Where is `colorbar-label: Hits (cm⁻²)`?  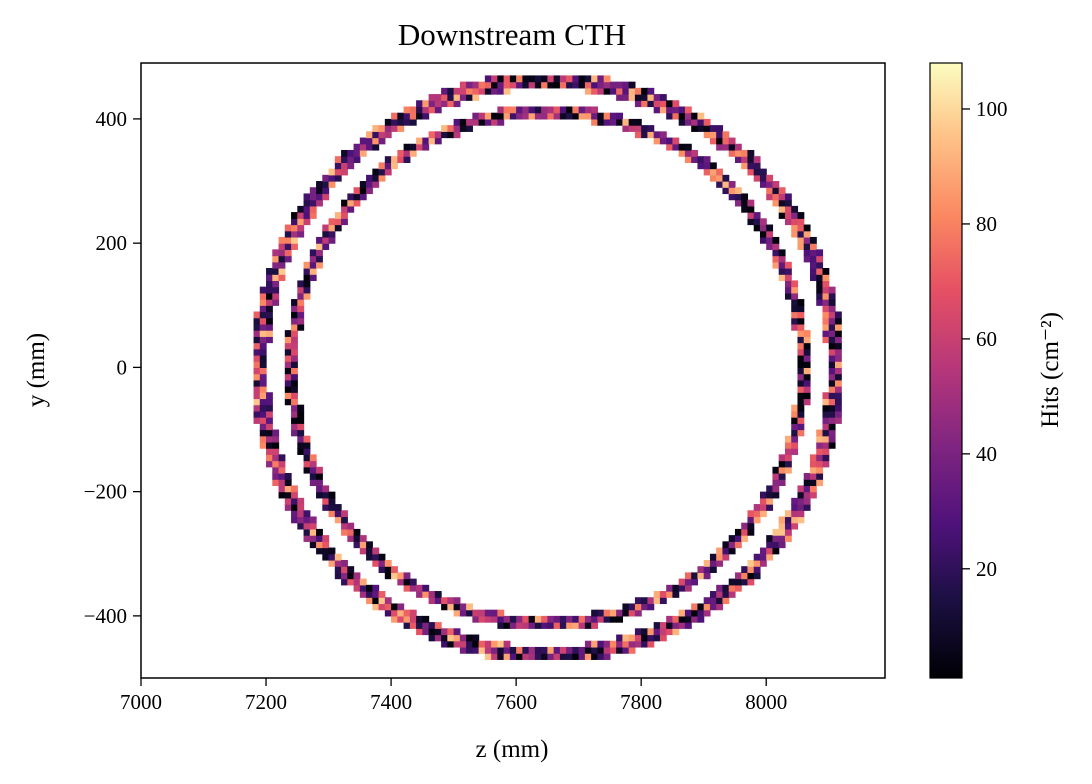 colorbar-label: Hits (cm⁻²) is located at coordinates (1050, 370).